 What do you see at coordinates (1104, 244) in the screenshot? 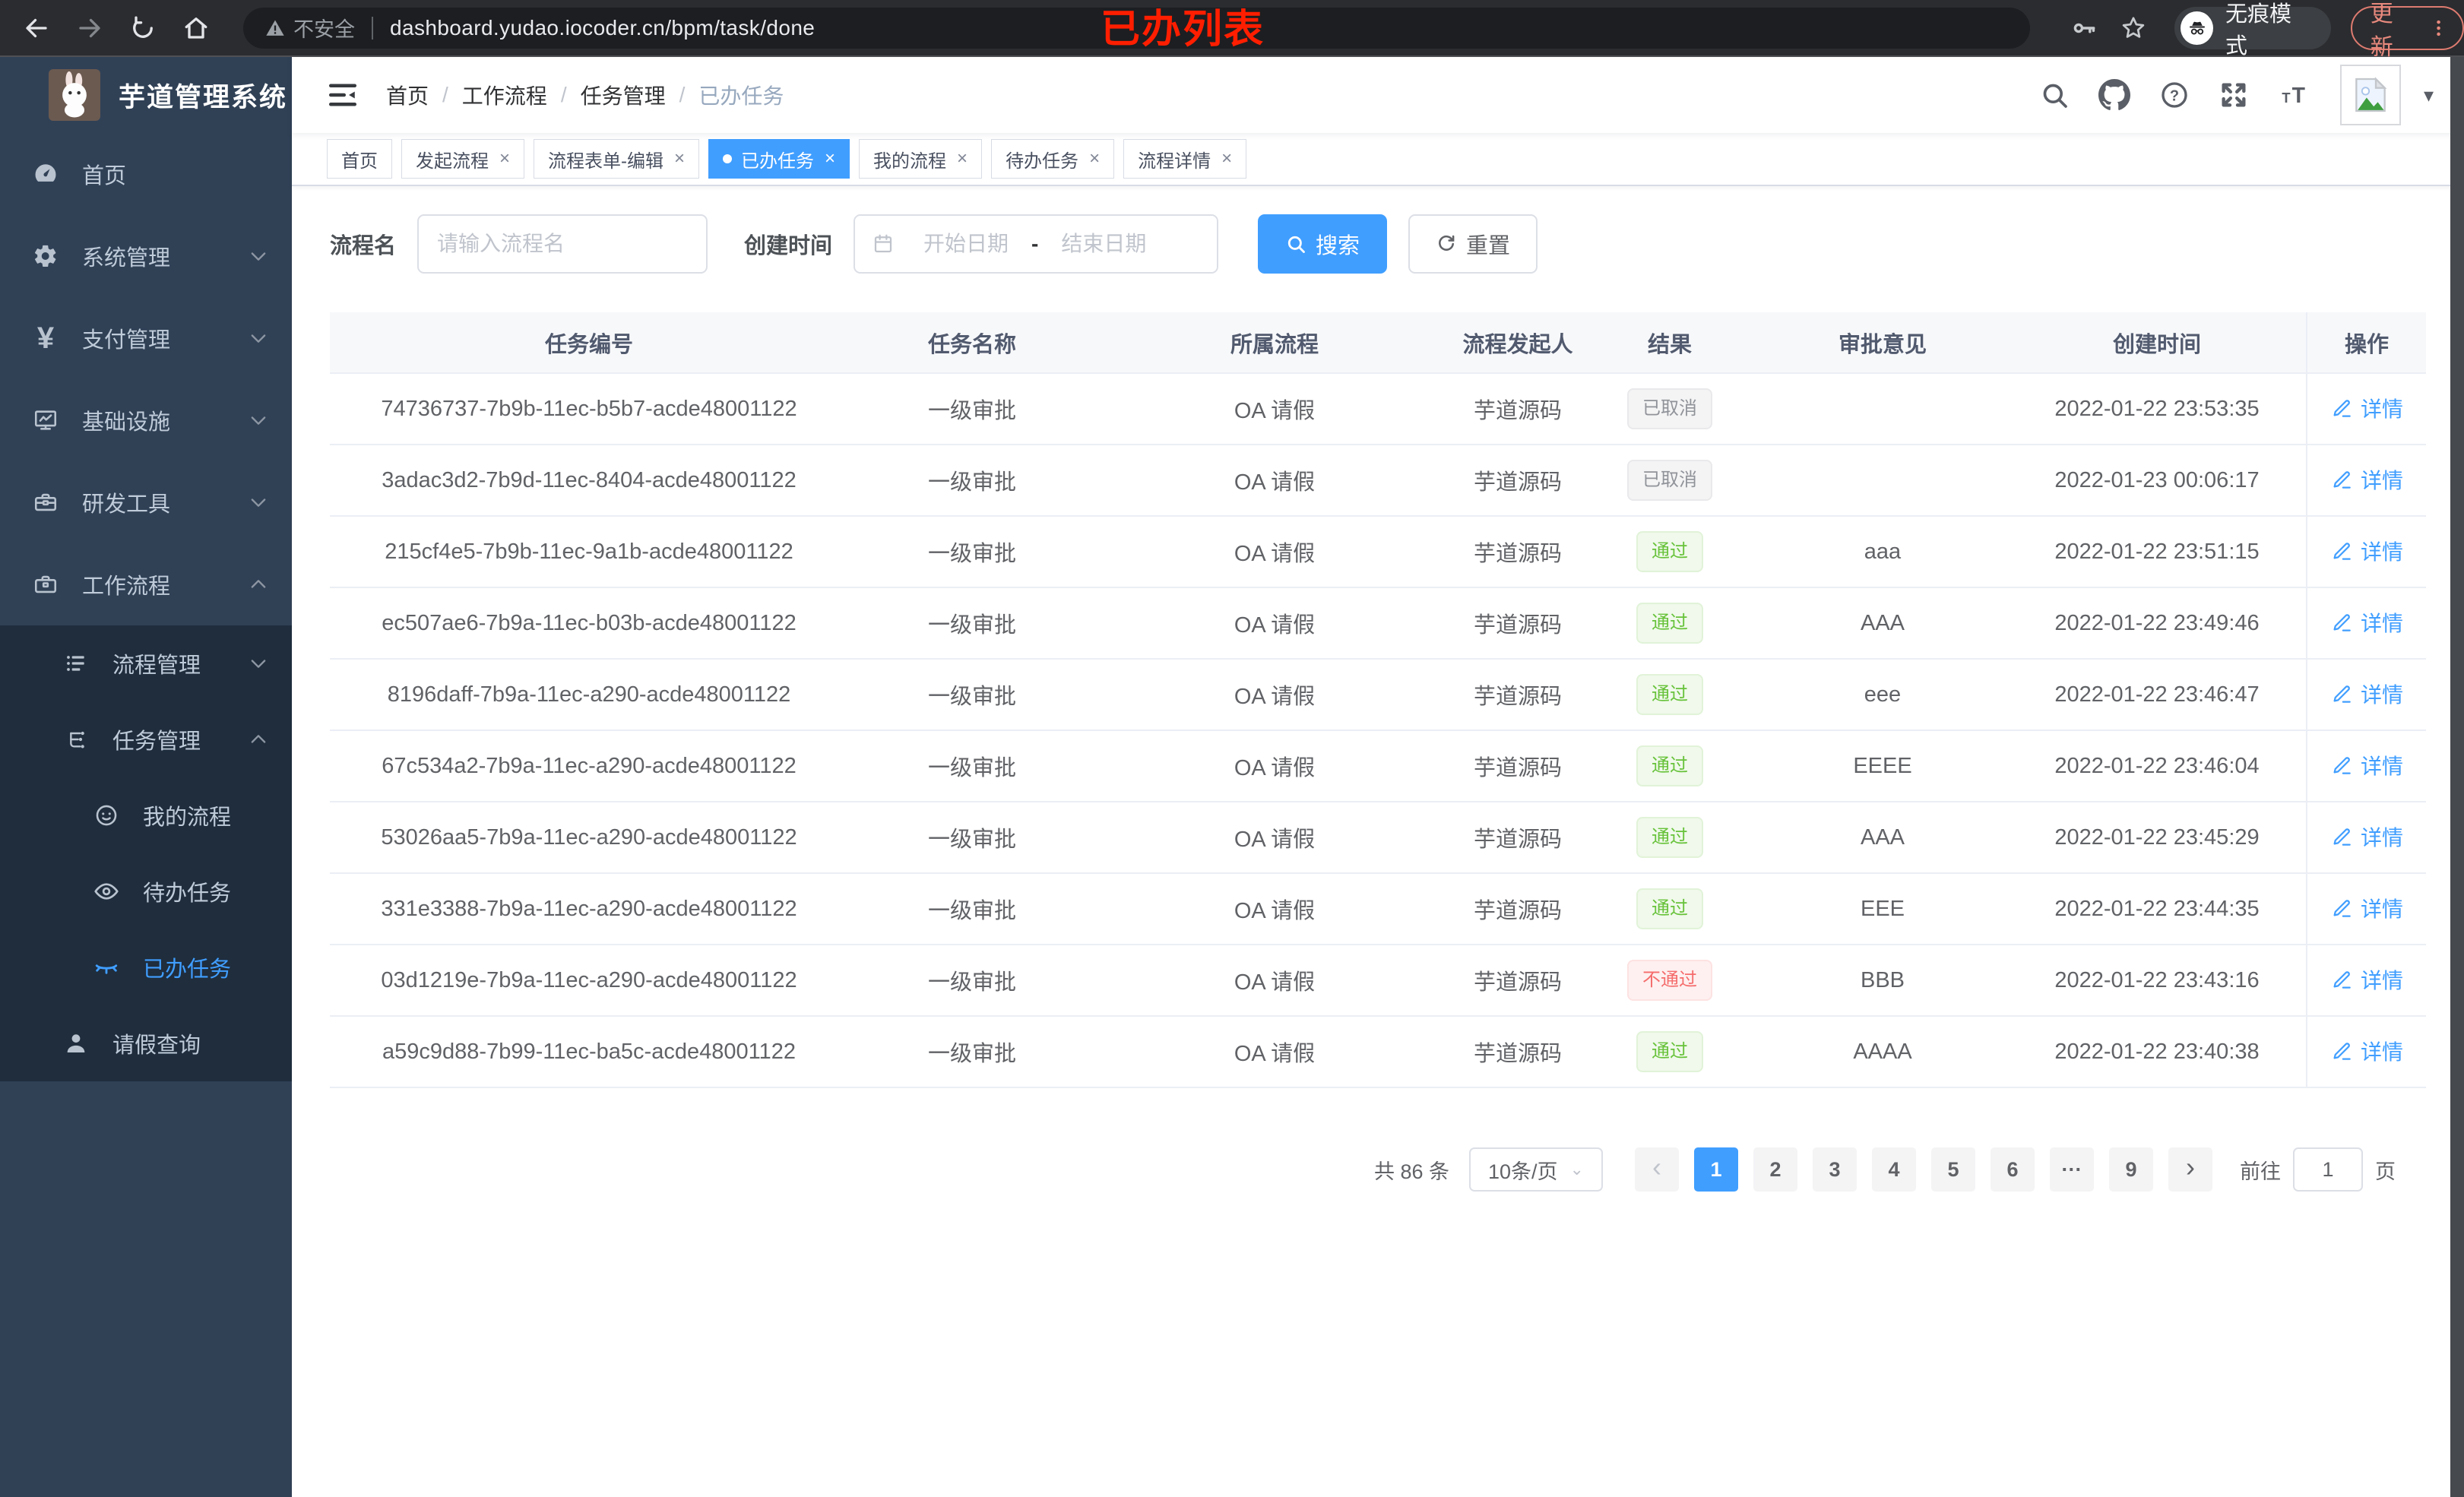
I see `end-date-input` at bounding box center [1104, 244].